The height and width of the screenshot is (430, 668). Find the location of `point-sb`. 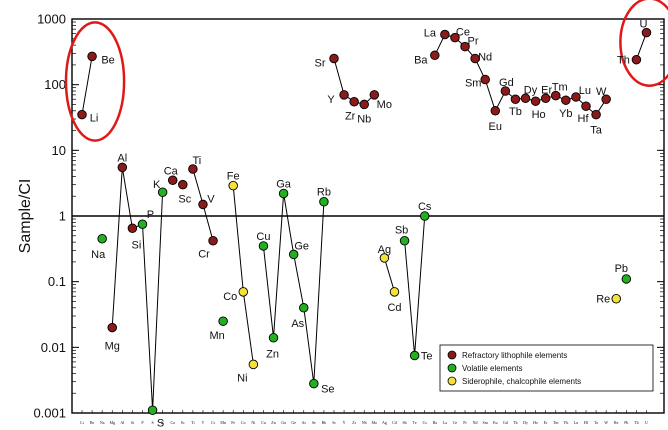

point-sb is located at coordinates (404, 240).